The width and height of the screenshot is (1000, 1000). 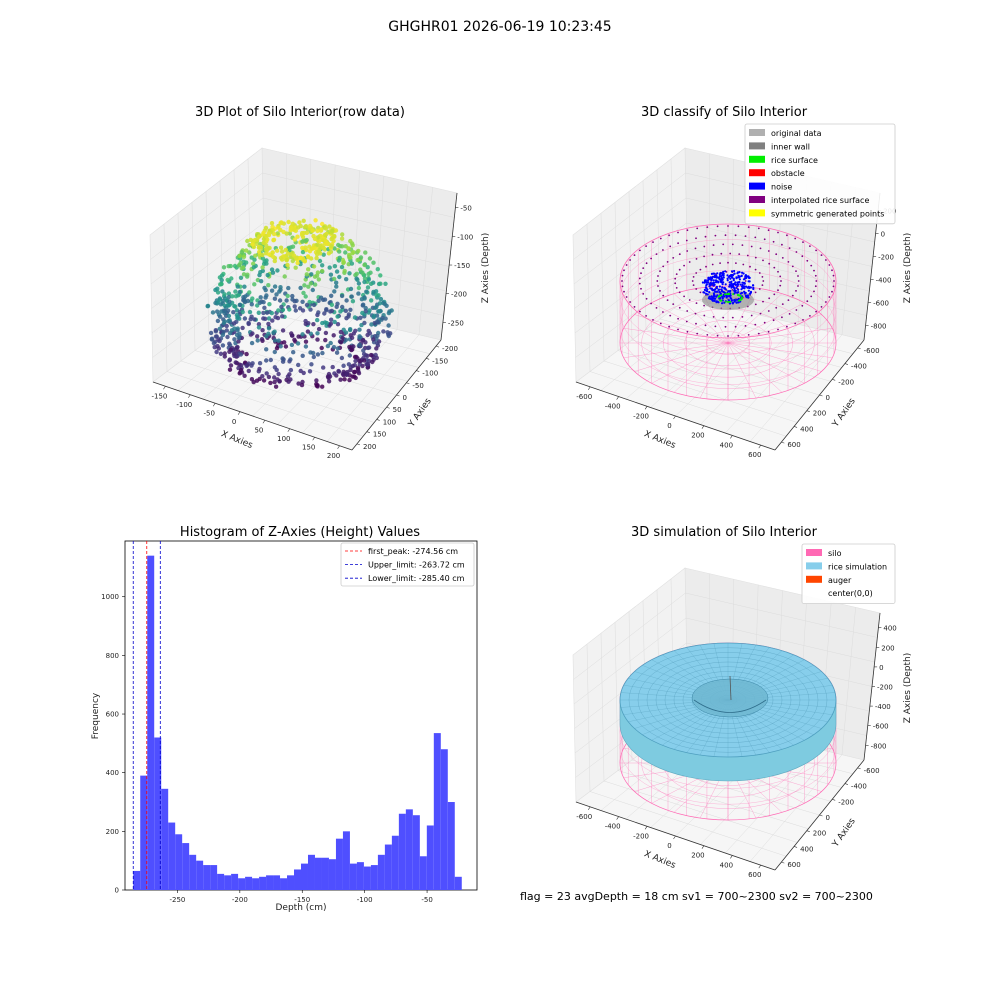 I want to click on y-tick-label: -200, so click(x=846, y=382).